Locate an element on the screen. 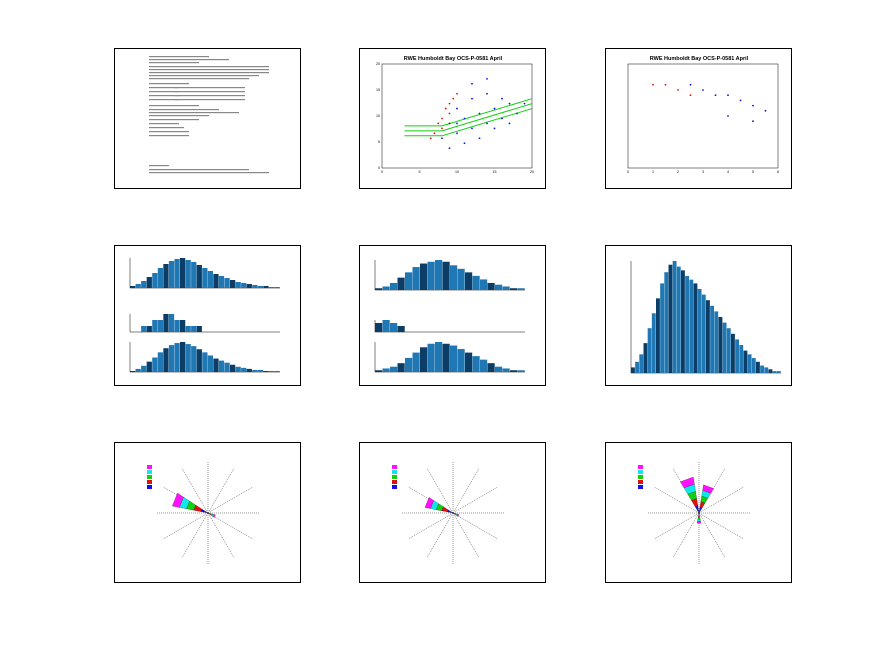 The image size is (875, 656). wind-rose-1-svg is located at coordinates (203, 513).